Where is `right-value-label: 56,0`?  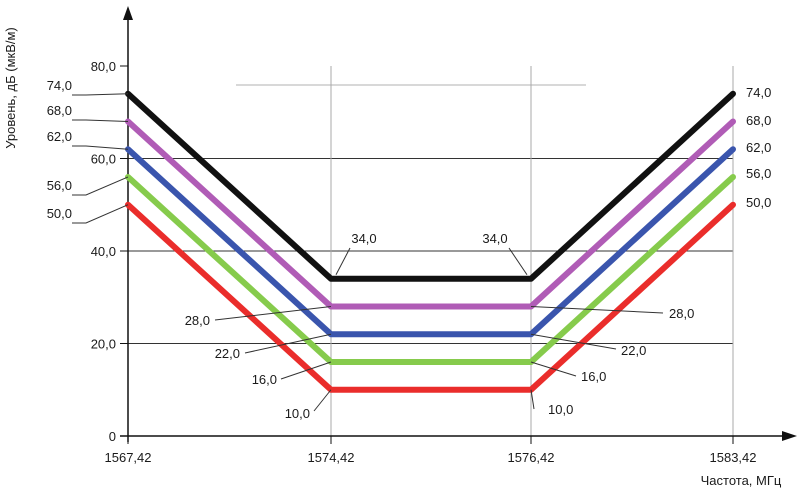
right-value-label: 56,0 is located at coordinates (758, 173).